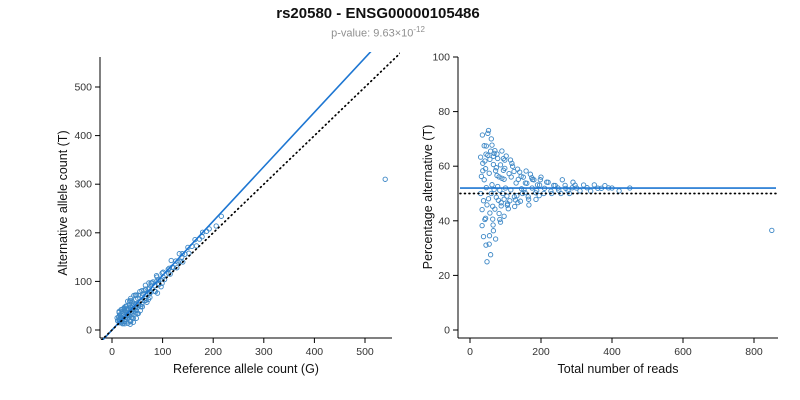  Describe the element at coordinates (352, 33) in the screenshot. I see `subtitle-prefix: p-value:` at that location.